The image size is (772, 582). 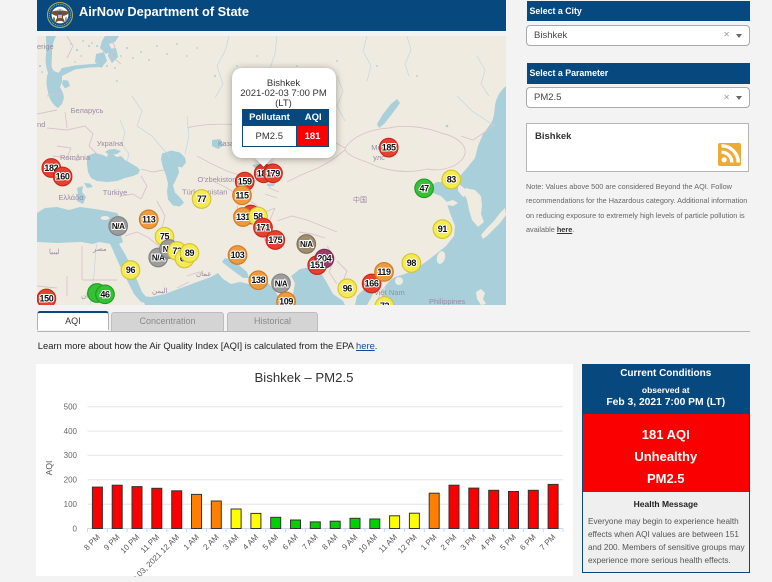 I want to click on svg-text: 1 PM, so click(x=429, y=542).